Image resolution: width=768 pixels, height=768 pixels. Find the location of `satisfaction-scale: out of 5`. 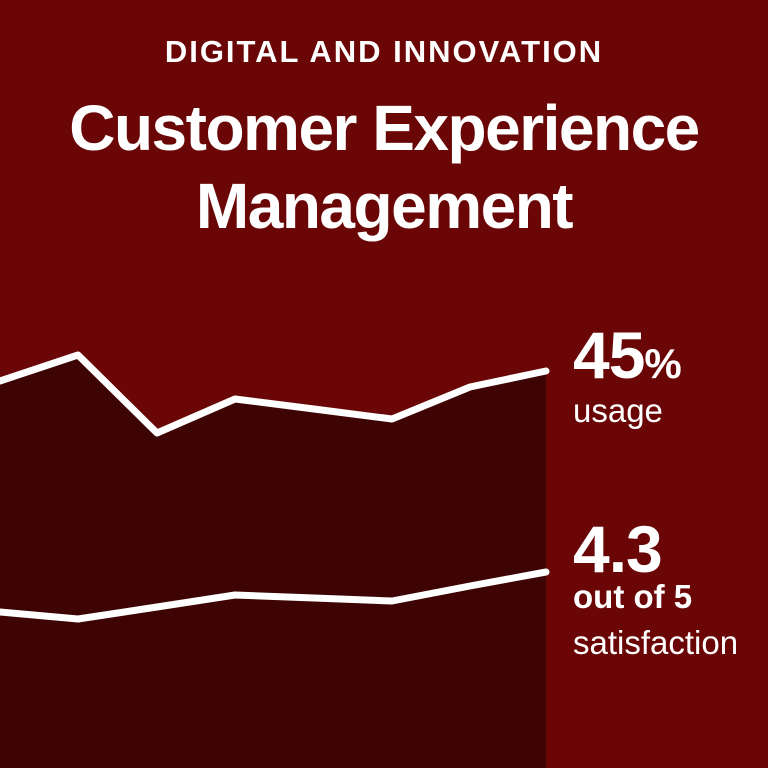

satisfaction-scale: out of 5 is located at coordinates (633, 596).